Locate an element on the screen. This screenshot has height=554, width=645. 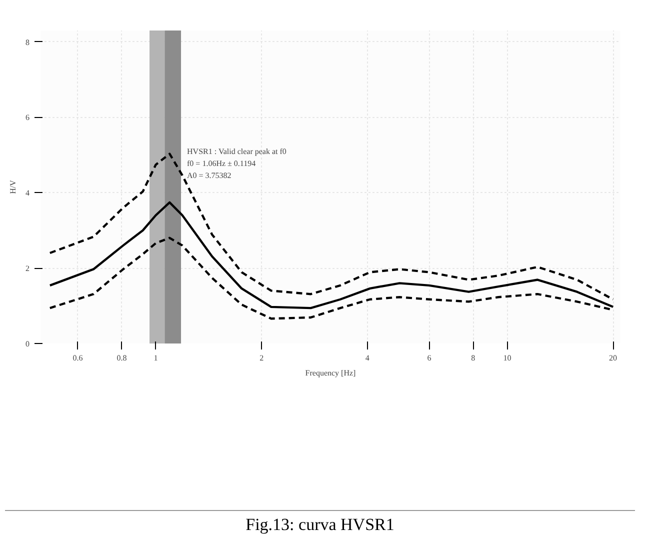
y-tick-label: 0 is located at coordinates (28, 344).